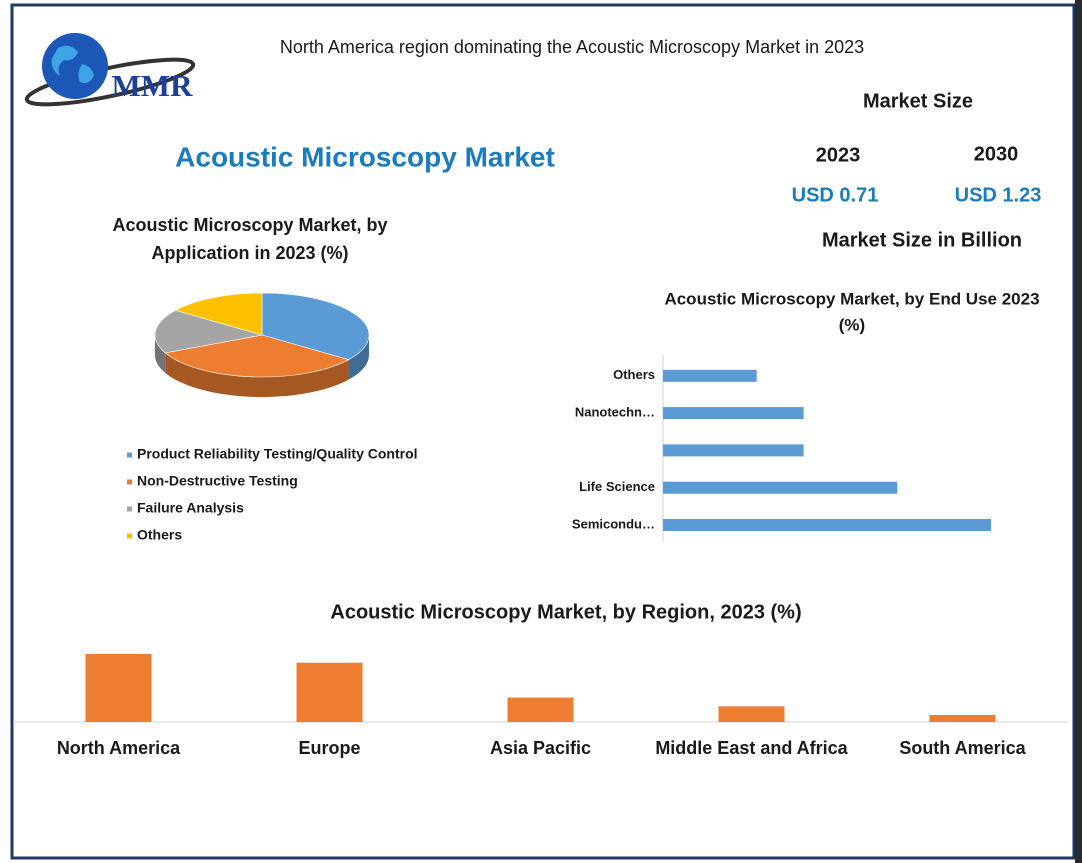  What do you see at coordinates (249, 225) in the screenshot?
I see `chart-title: Acoustic Microscopy Market, by` at bounding box center [249, 225].